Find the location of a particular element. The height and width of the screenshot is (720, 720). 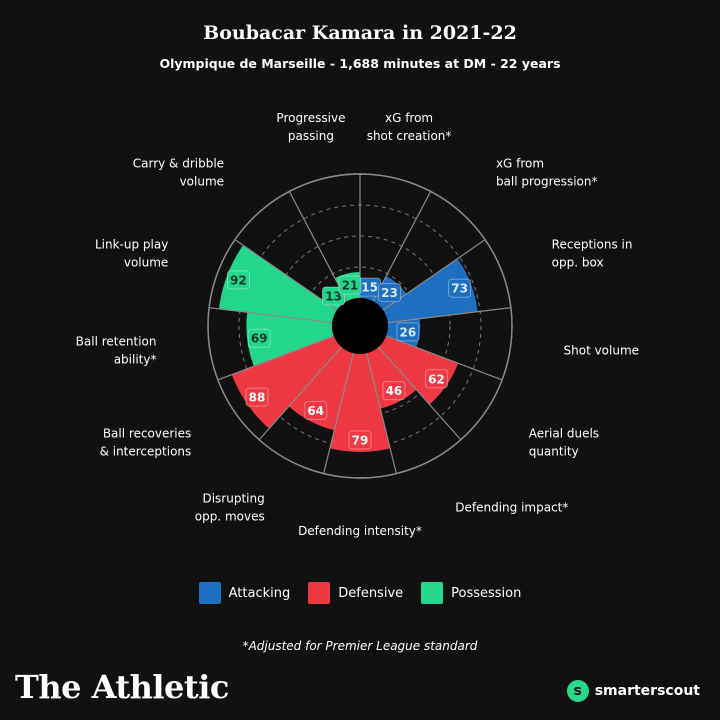

chart-title: Boubacar Kamara in 2021-22 is located at coordinates (360, 33).